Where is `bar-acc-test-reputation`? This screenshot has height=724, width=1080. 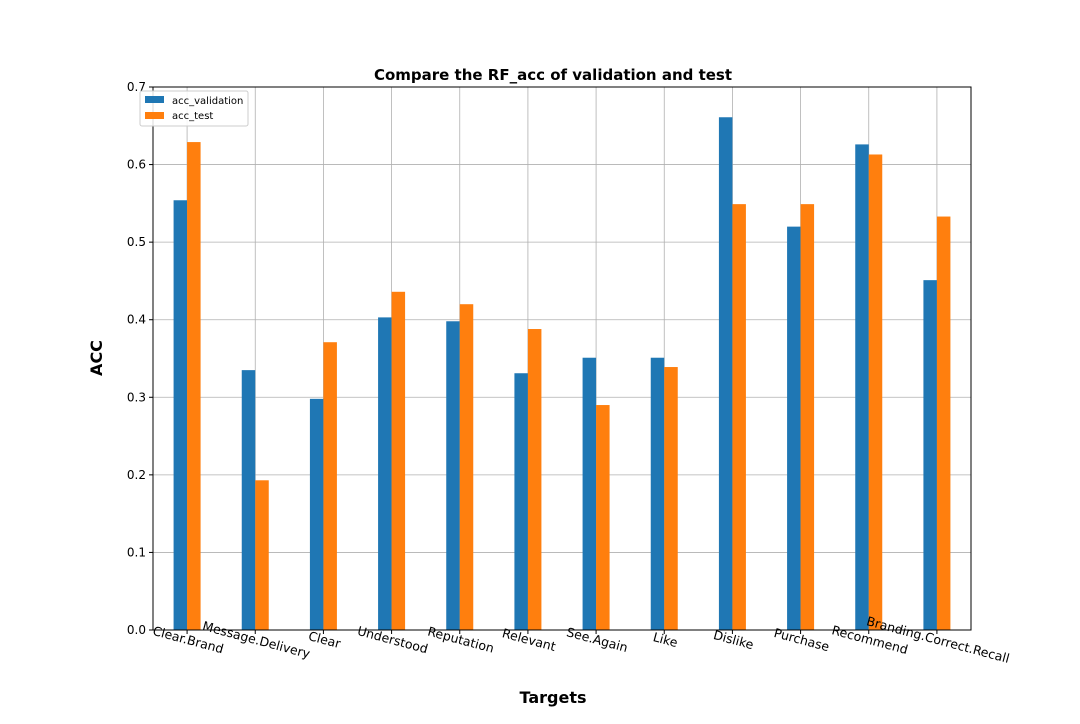
bar-acc-test-reputation is located at coordinates (466, 467).